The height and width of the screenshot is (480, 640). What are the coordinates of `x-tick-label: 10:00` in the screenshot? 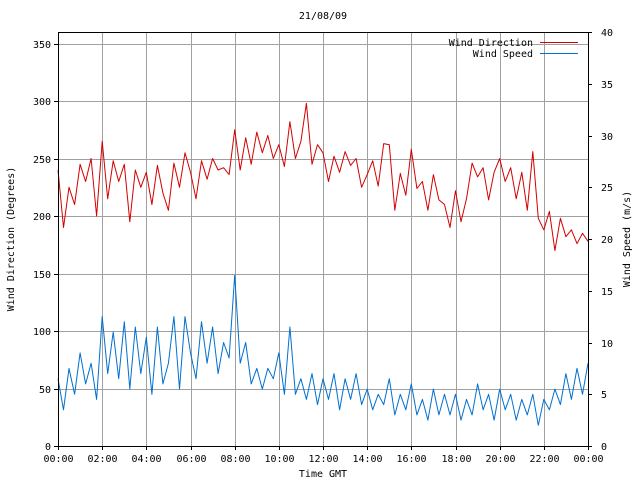 It's located at (279, 459).